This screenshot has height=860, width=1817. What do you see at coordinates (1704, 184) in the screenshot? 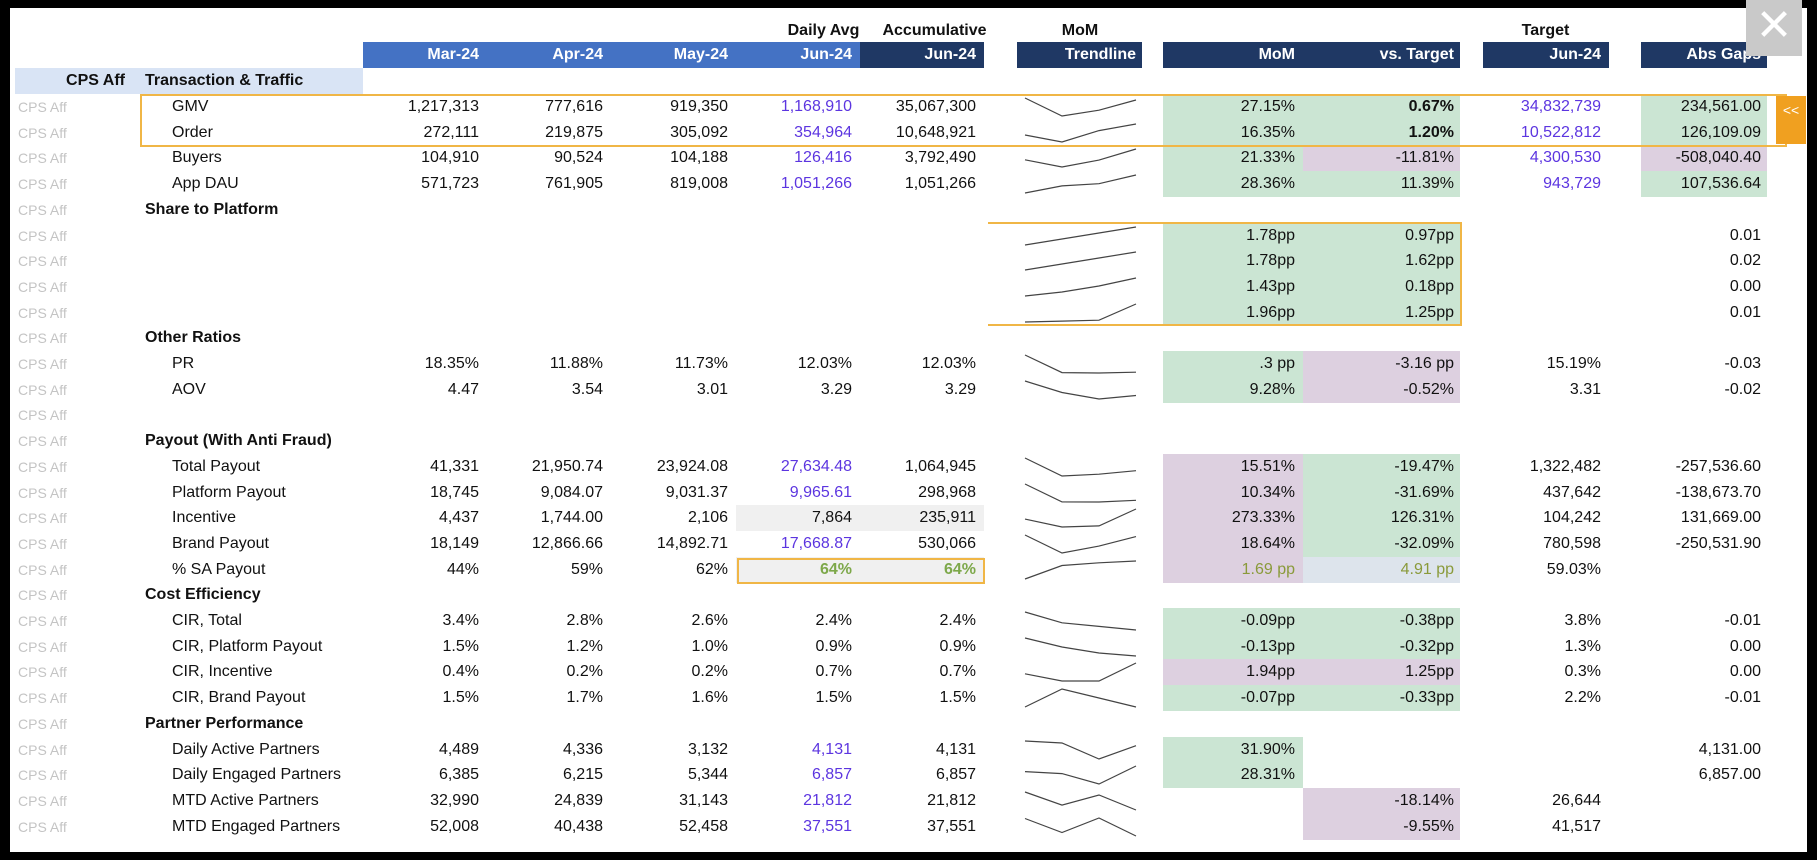
I see `cell-dau-abs-gap: 107,536.64` at bounding box center [1704, 184].